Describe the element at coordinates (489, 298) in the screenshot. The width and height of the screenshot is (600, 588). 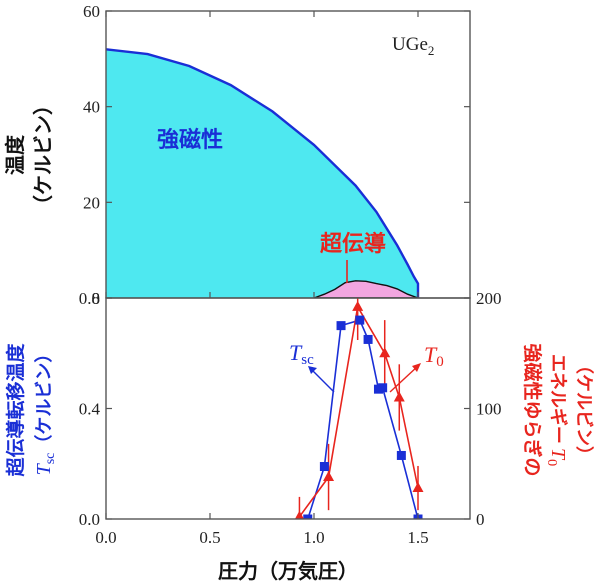
I see `right-y-tick-label: 200` at that location.